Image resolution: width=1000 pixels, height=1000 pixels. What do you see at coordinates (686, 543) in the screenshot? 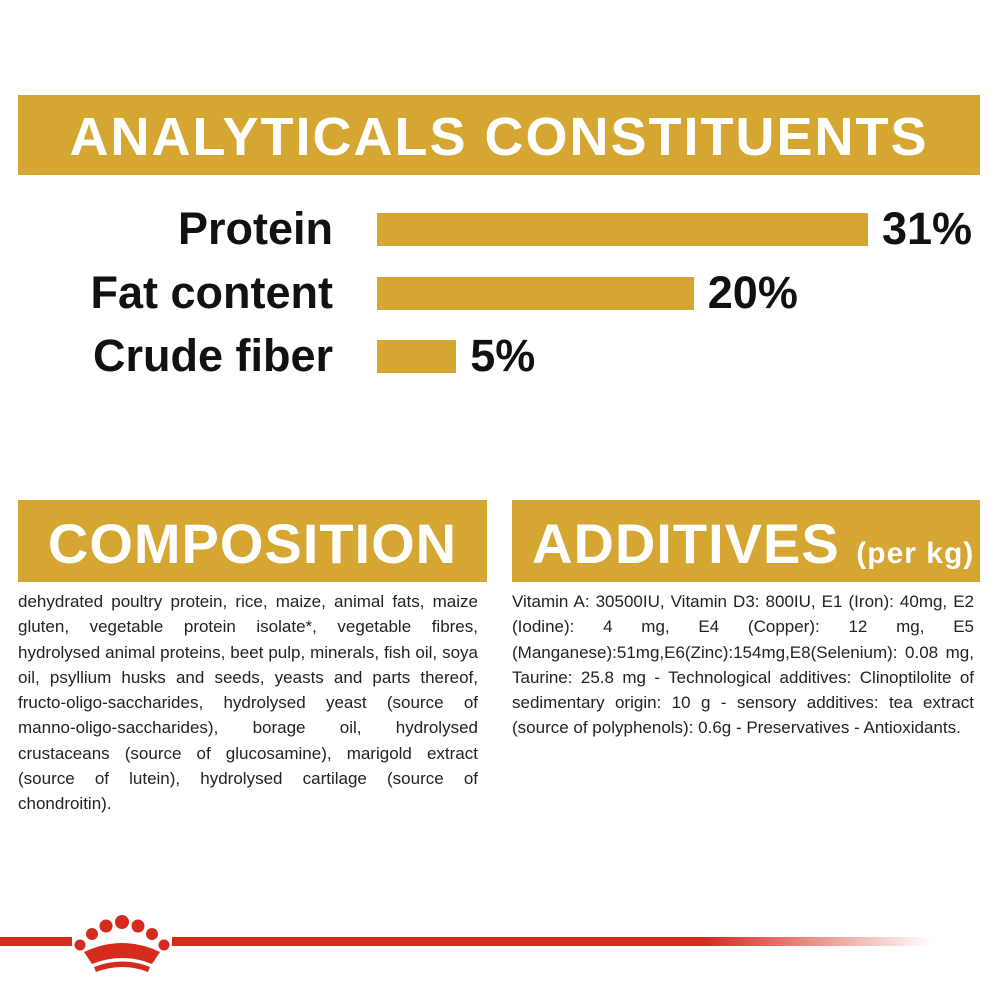
I see `additives-title: ADDITIVES` at bounding box center [686, 543].